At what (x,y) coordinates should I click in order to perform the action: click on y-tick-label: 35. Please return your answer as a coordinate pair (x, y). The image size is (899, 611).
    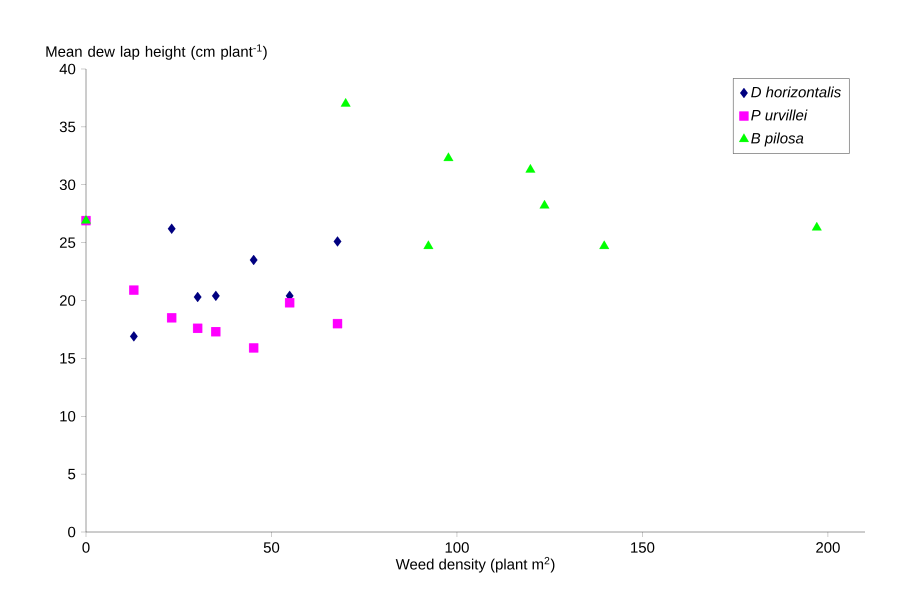
    Looking at the image, I should click on (68, 127).